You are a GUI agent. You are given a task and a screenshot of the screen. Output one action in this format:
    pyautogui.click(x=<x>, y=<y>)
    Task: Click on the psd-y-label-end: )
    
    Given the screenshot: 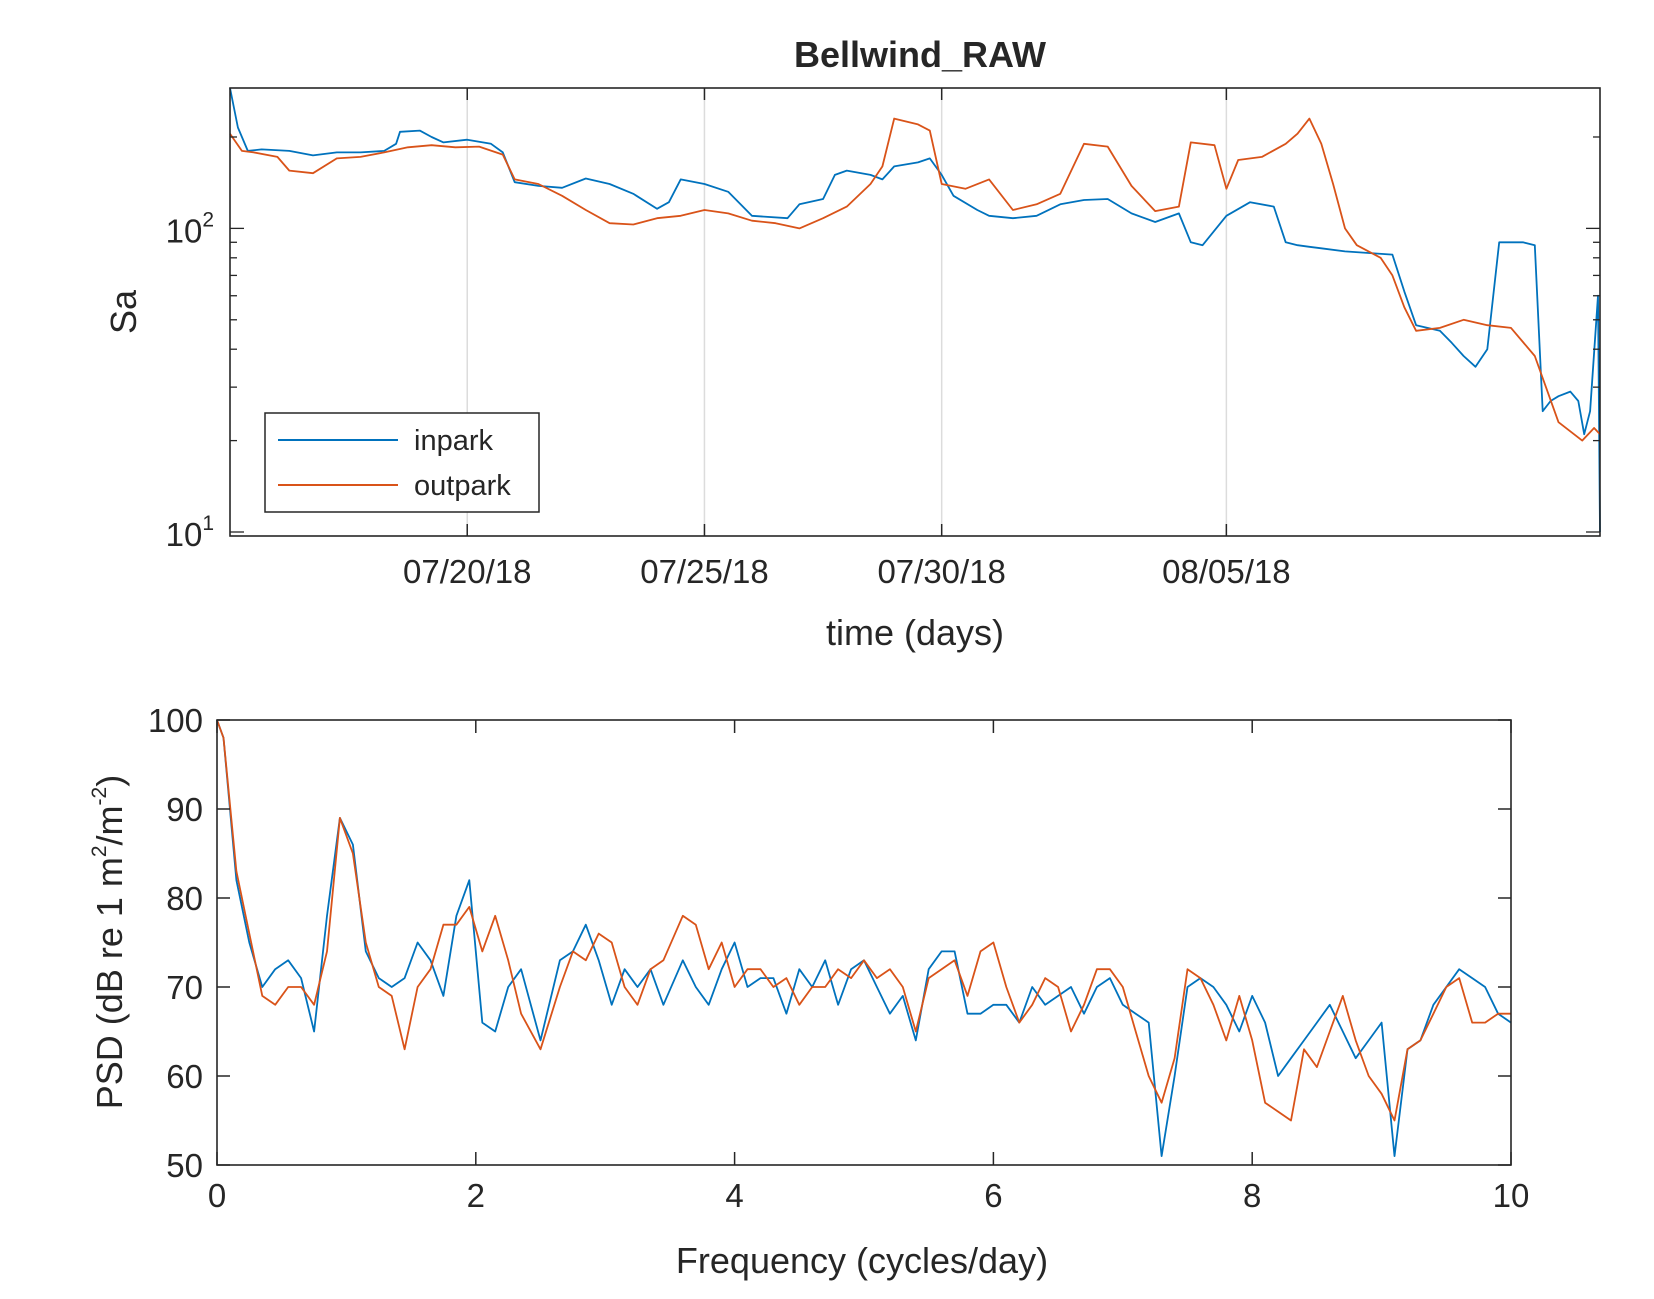 What is the action you would take?
    pyautogui.click(x=109, y=781)
    